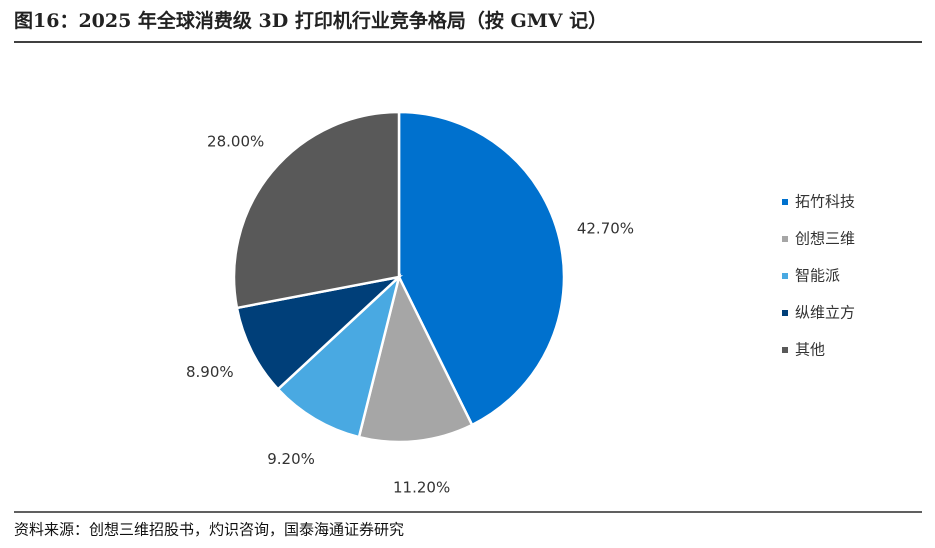 Image resolution: width=935 pixels, height=548 pixels. What do you see at coordinates (825, 202) in the screenshot?
I see `legend-label: 拓竹科技` at bounding box center [825, 202].